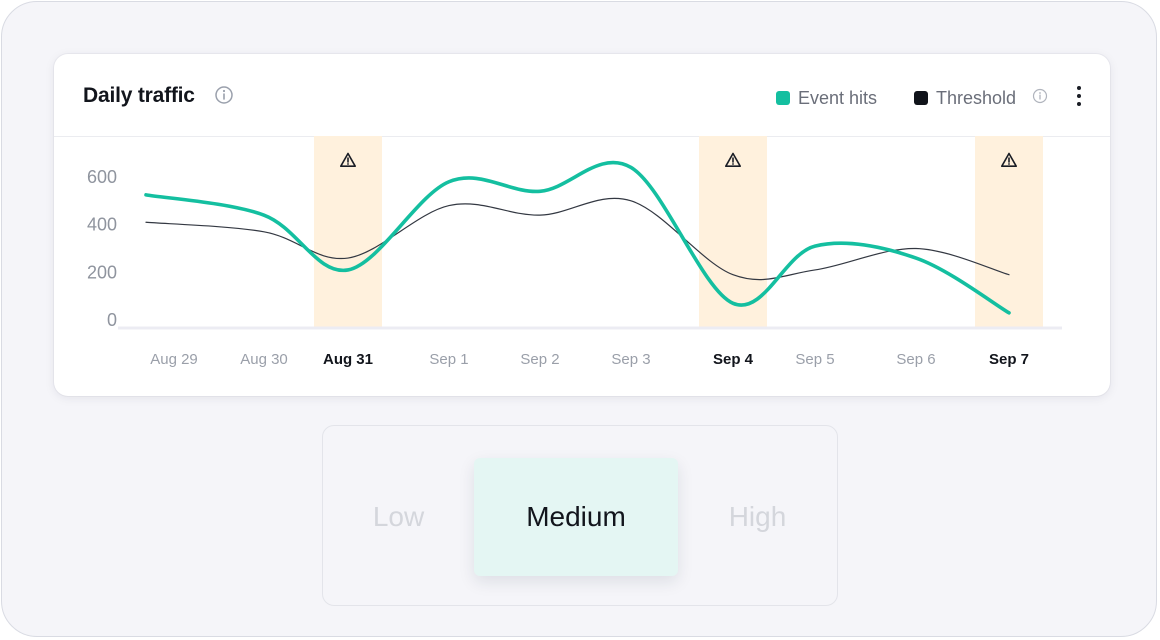 This screenshot has width=1160, height=640. Describe the element at coordinates (264, 359) in the screenshot. I see `x-tick-label: Aug 30` at that location.